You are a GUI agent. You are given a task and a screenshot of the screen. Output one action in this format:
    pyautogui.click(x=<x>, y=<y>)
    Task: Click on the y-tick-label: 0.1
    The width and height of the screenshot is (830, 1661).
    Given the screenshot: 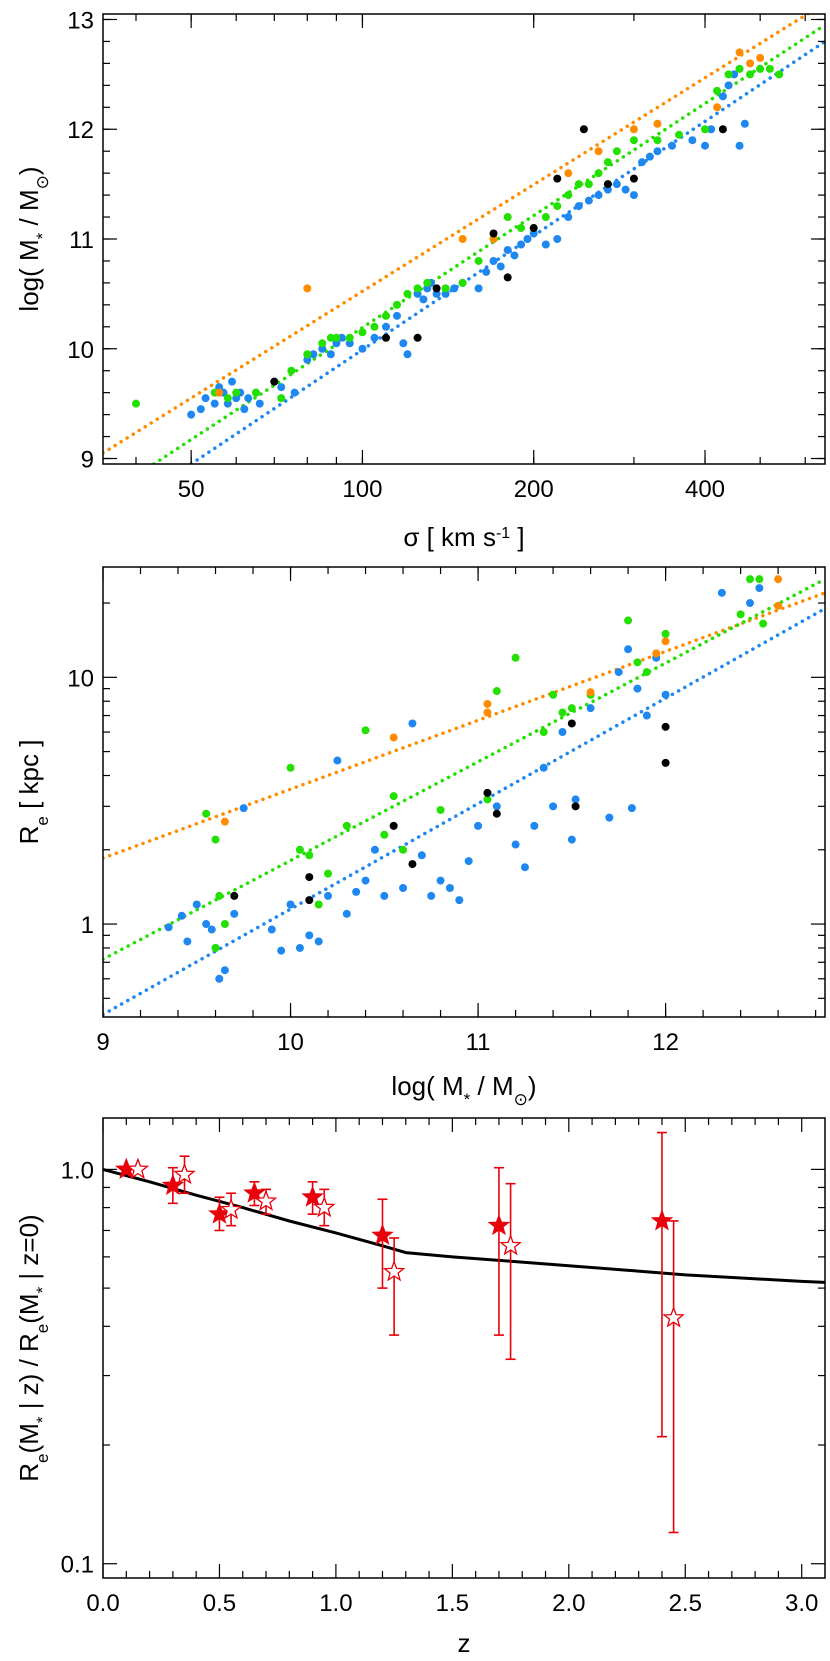 What is the action you would take?
    pyautogui.click(x=77, y=1565)
    